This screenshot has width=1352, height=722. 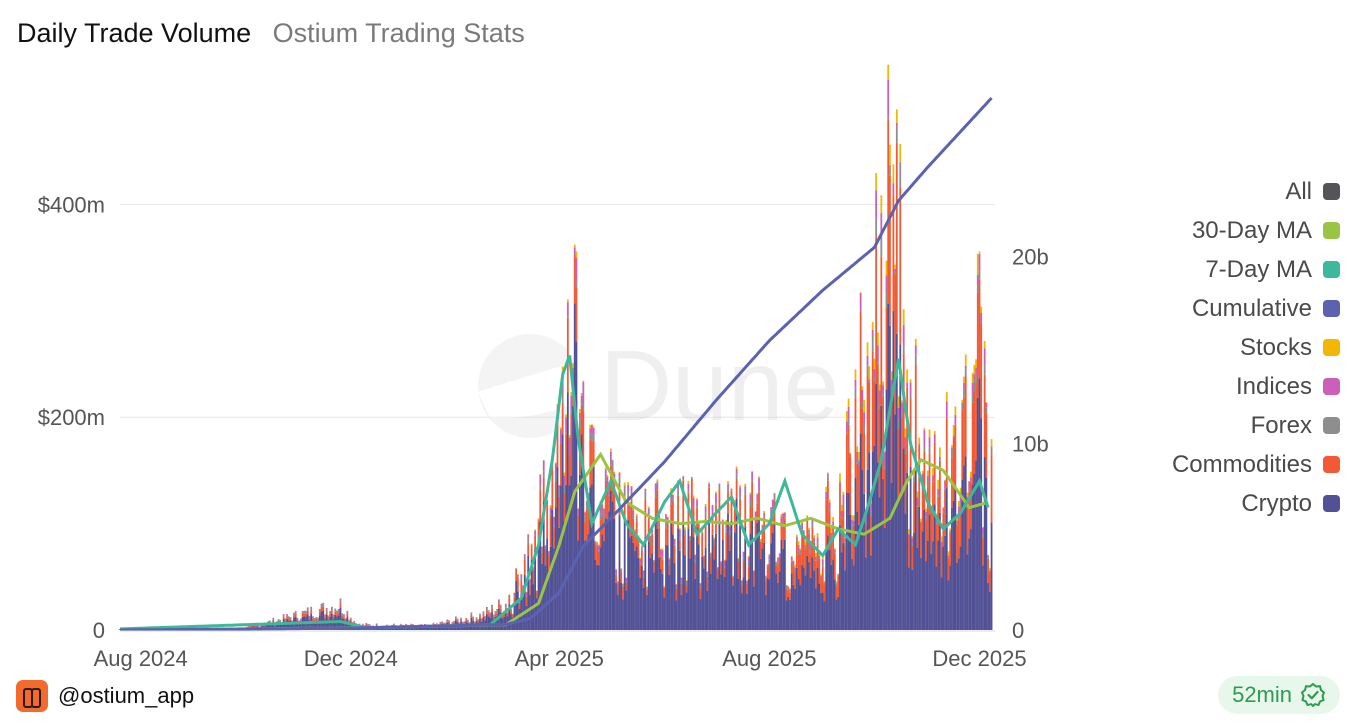 I want to click on legend-item-indices: Indices, so click(x=1210, y=386).